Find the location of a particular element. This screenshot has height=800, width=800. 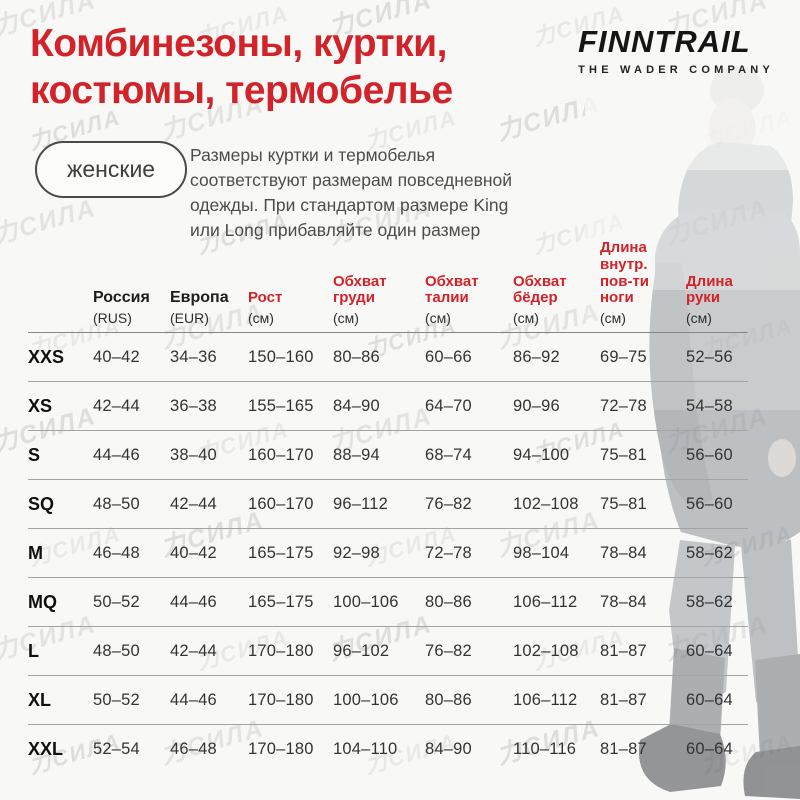

page-title-line2: костюмы, термобелье is located at coordinates (241, 90).